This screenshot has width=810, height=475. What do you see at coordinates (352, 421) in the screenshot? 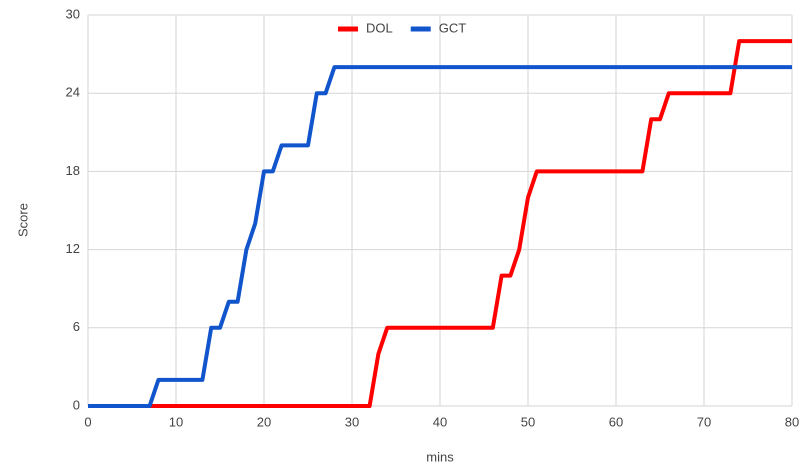
I see `x-tick-label: 30` at bounding box center [352, 421].